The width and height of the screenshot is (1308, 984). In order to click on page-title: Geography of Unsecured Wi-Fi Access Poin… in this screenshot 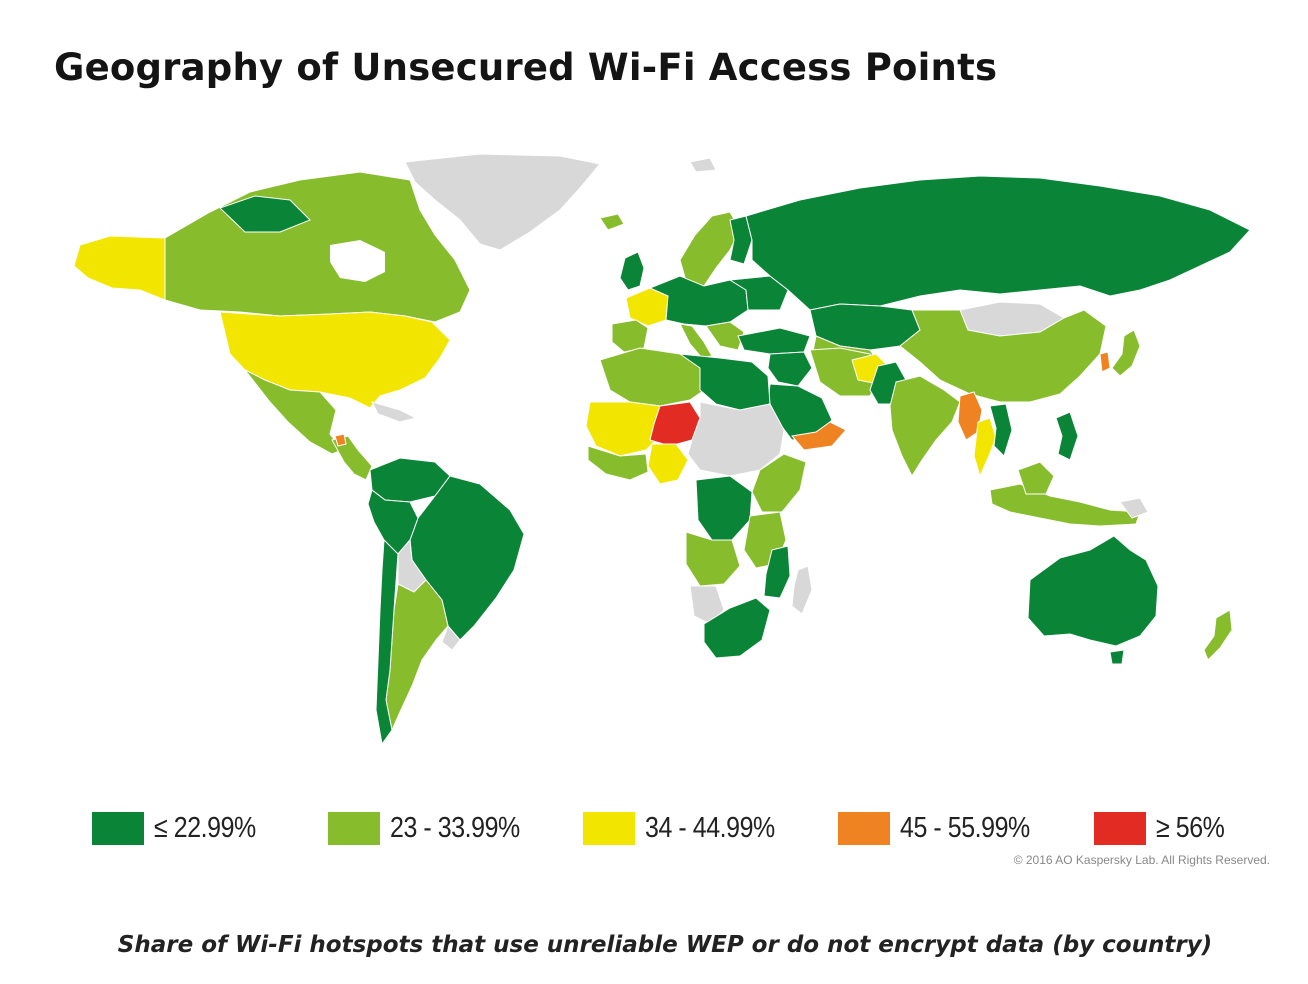, I will do `click(526, 67)`.